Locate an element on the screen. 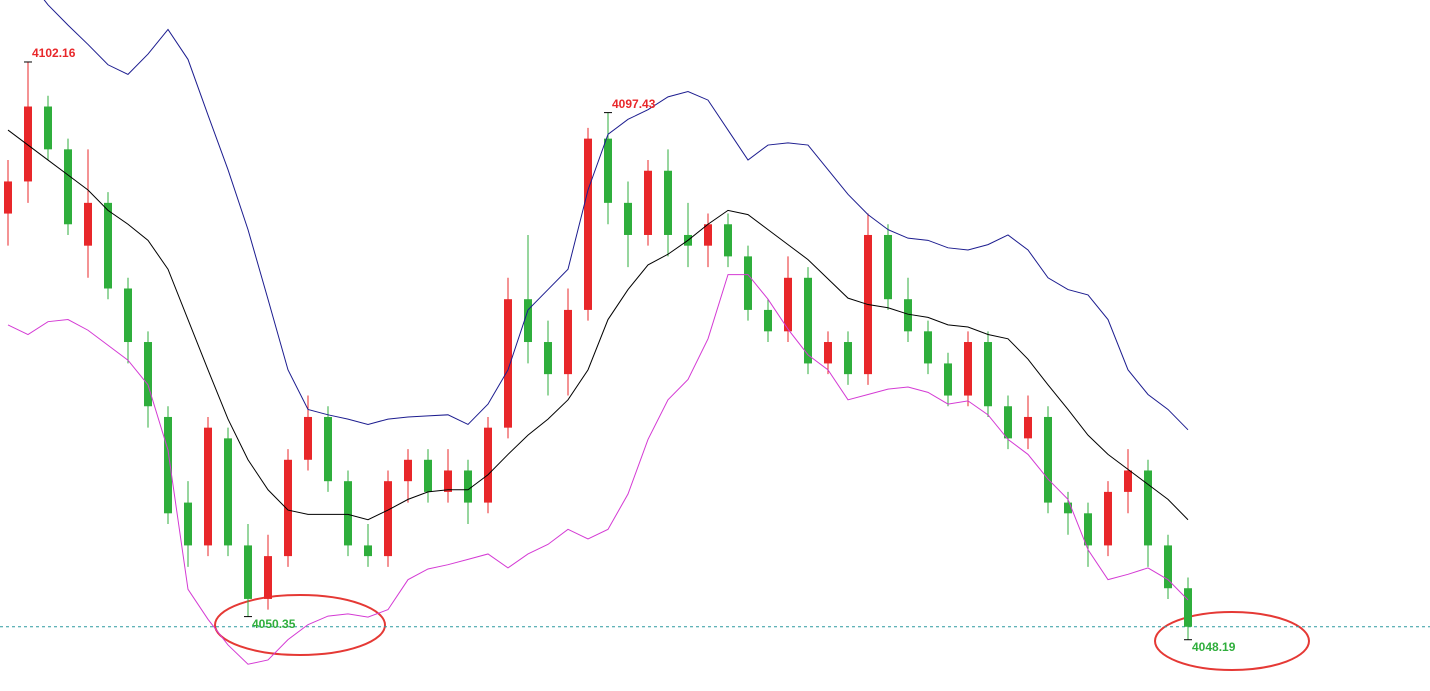  low-label: 4048.19 is located at coordinates (1214, 647).